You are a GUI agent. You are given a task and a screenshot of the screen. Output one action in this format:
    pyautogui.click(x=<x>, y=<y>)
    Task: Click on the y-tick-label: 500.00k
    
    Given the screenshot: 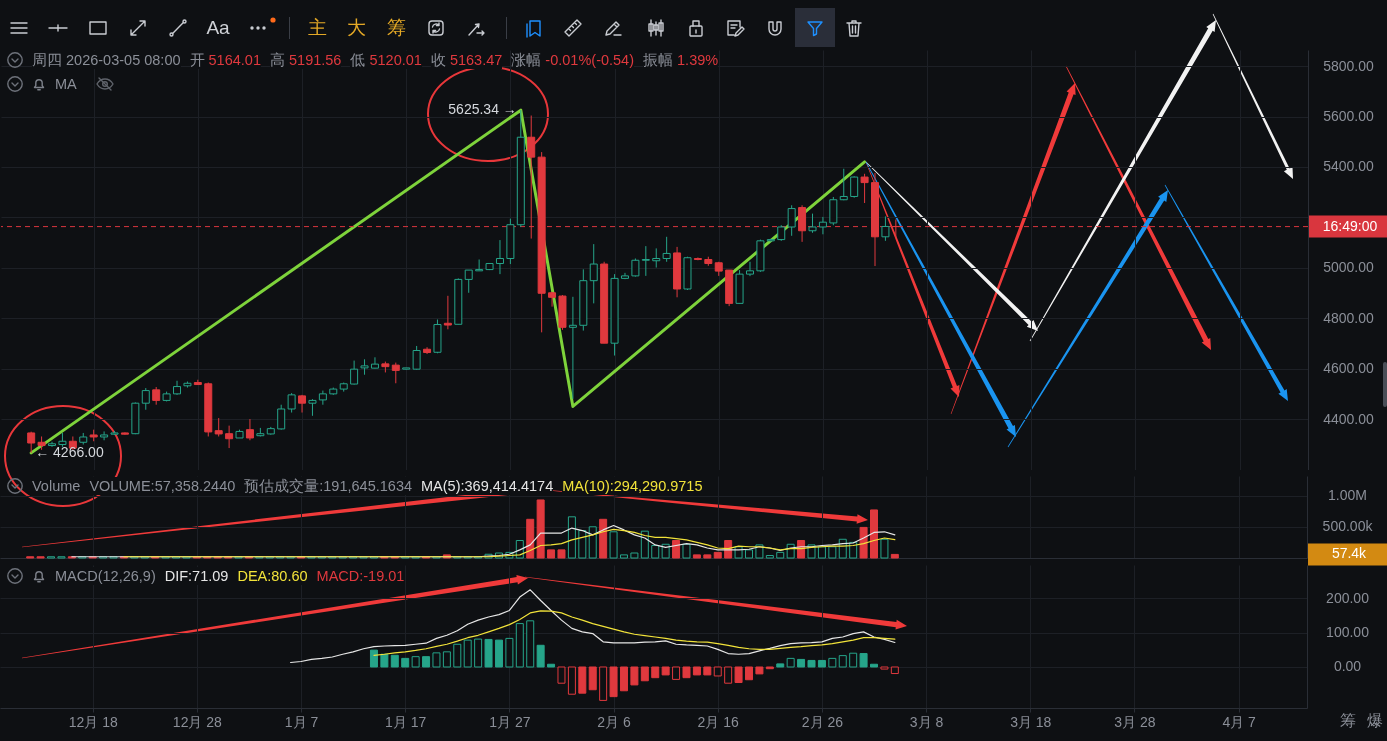 What is the action you would take?
    pyautogui.click(x=1348, y=526)
    